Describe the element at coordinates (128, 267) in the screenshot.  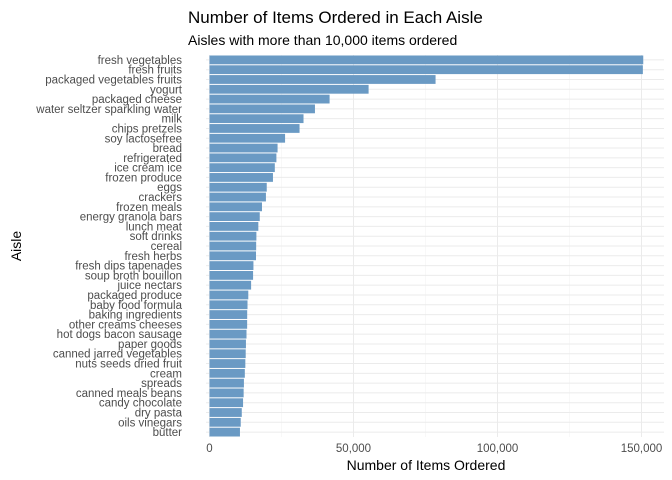
I see `category-label: fresh dips tapenades` at that location.